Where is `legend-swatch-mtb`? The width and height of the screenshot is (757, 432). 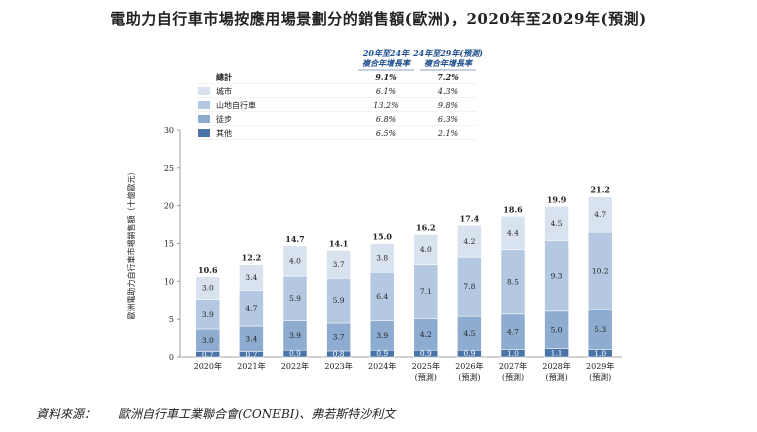
legend-swatch-mtb is located at coordinates (204, 105).